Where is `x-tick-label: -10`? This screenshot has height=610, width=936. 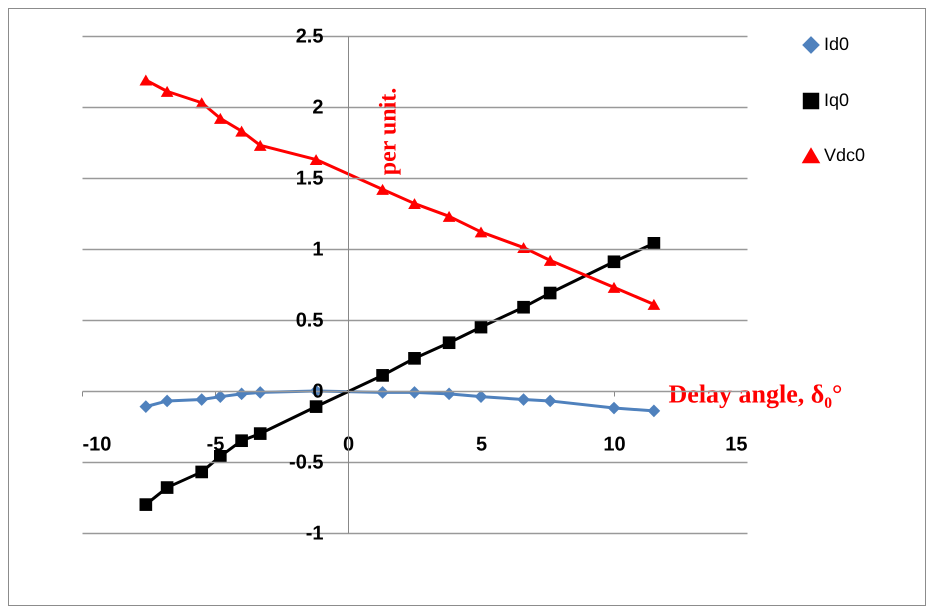 x-tick-label: -10 is located at coordinates (97, 445).